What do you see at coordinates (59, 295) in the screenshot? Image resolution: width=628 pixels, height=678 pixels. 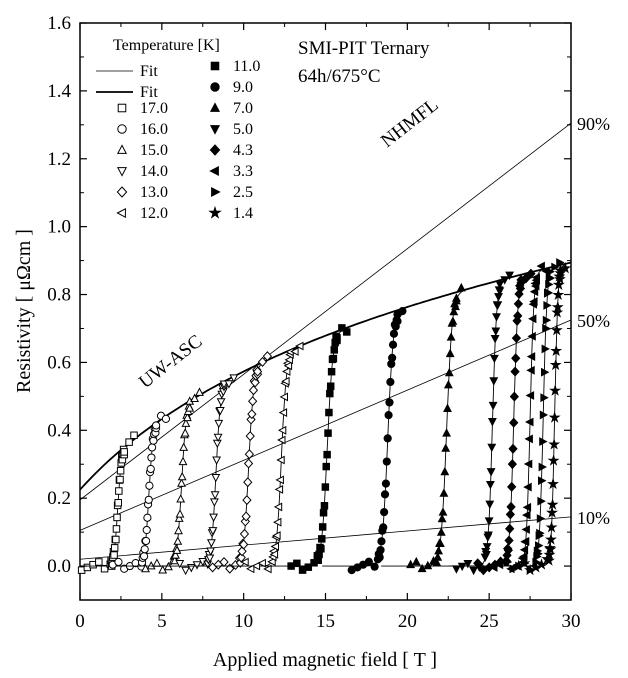 I see `y-tick-label: 0.8` at bounding box center [59, 295].